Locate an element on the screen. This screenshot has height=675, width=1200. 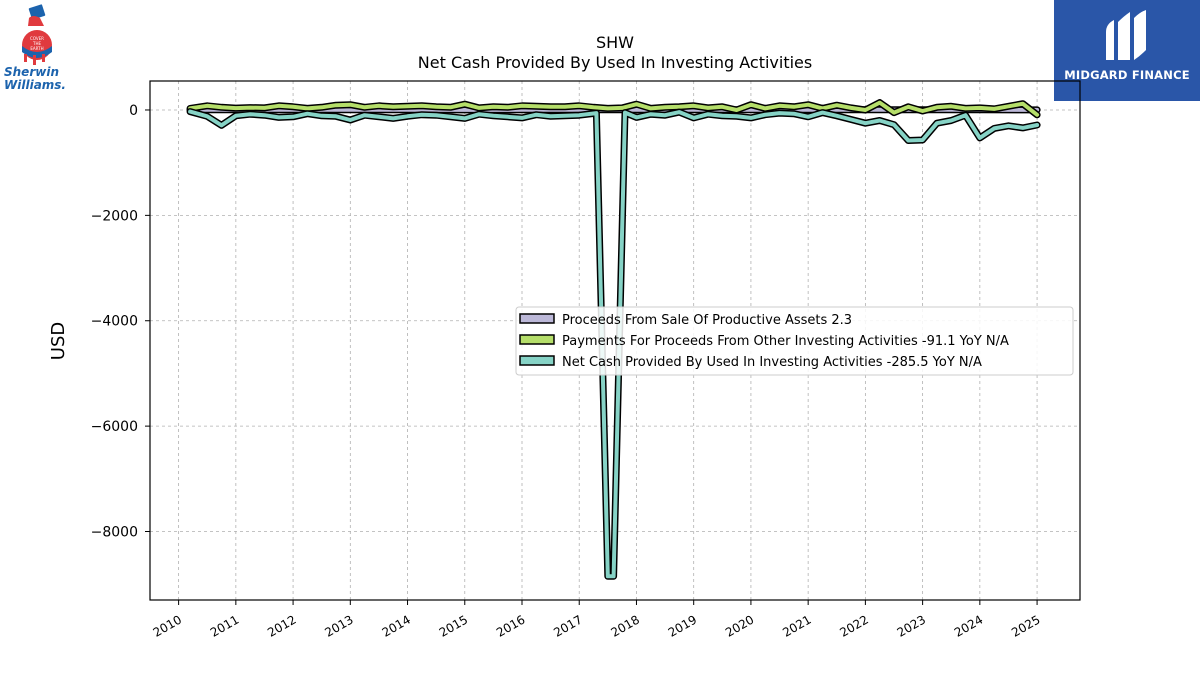
x-tick-label: 2024 is located at coordinates (968, 625).